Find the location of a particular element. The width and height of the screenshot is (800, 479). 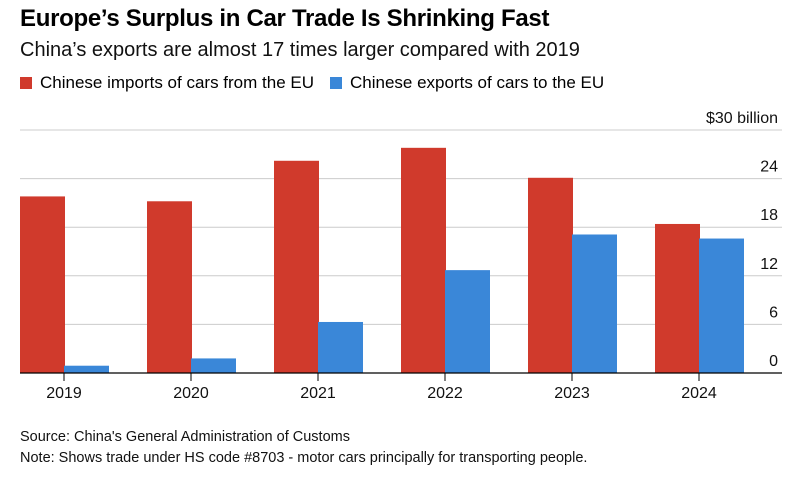

y-tick-label-12: 12 is located at coordinates (769, 264).